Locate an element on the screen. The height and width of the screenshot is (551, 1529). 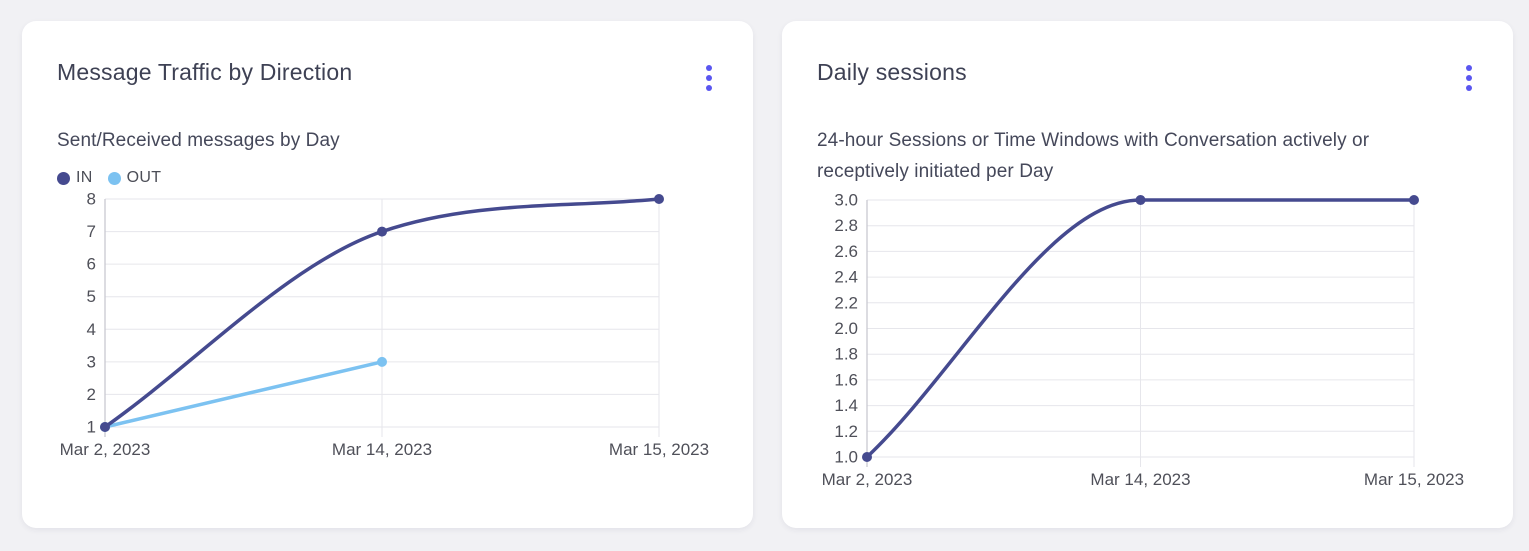
y-tick-label: 2 is located at coordinates (91, 394).